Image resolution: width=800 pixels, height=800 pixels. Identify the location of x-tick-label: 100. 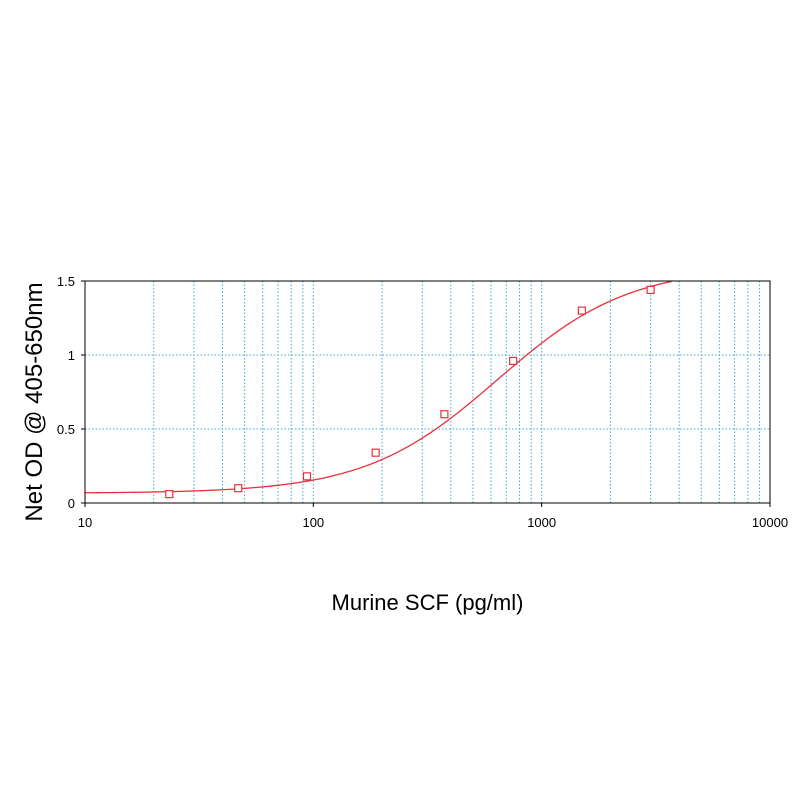
(313, 522).